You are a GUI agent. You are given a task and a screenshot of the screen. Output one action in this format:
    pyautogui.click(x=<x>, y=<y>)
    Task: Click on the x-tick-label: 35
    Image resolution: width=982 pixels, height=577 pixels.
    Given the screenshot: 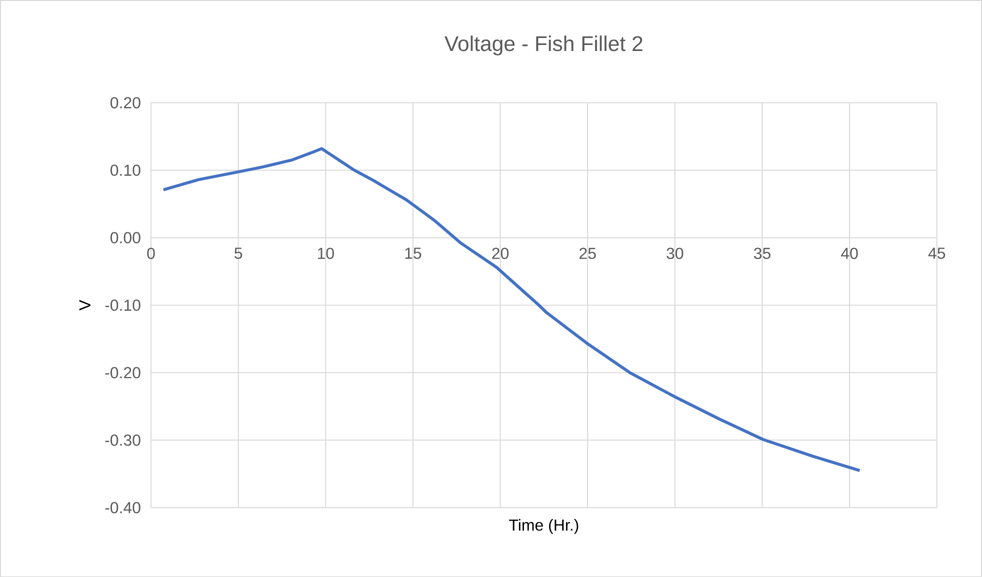 What is the action you would take?
    pyautogui.click(x=762, y=253)
    